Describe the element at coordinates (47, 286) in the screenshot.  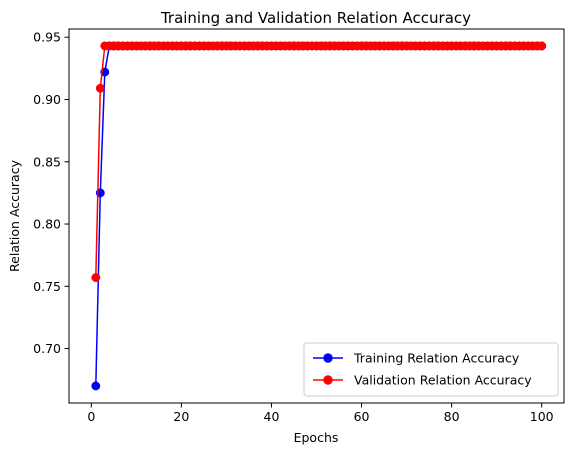
I see `y-tick-label: 0.75` at that location.